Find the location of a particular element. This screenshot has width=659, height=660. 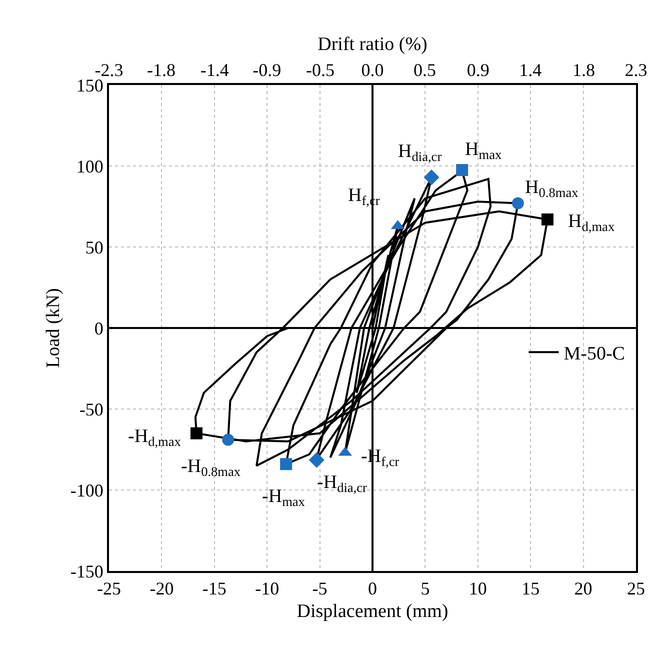

y-tick-label: -50 is located at coordinates (91, 409).